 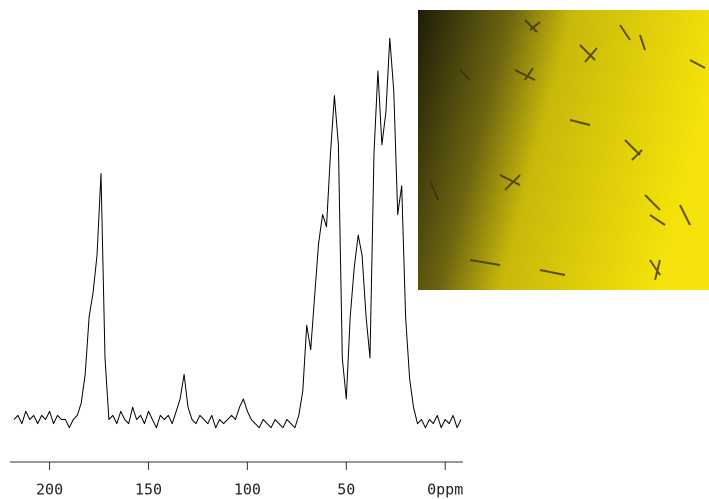 I want to click on x-tick-label: 100, so click(x=247, y=490).